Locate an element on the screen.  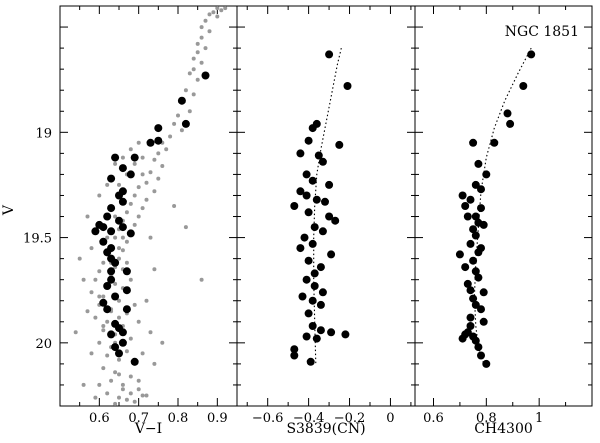
x-tick-label: 0.9 is located at coordinates (217, 418).